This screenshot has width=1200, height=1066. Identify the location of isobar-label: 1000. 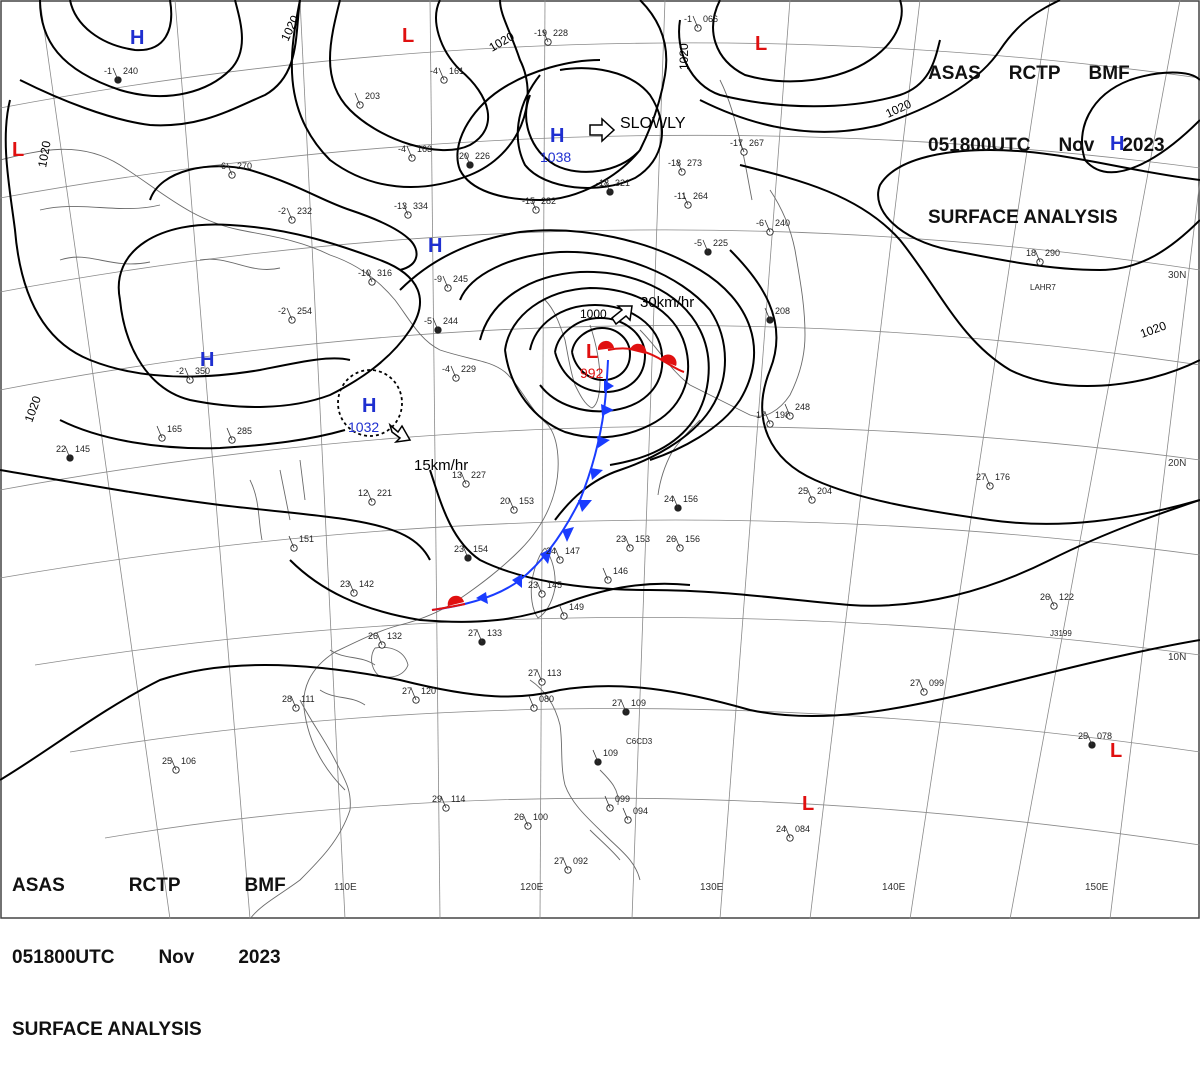
(593, 314).